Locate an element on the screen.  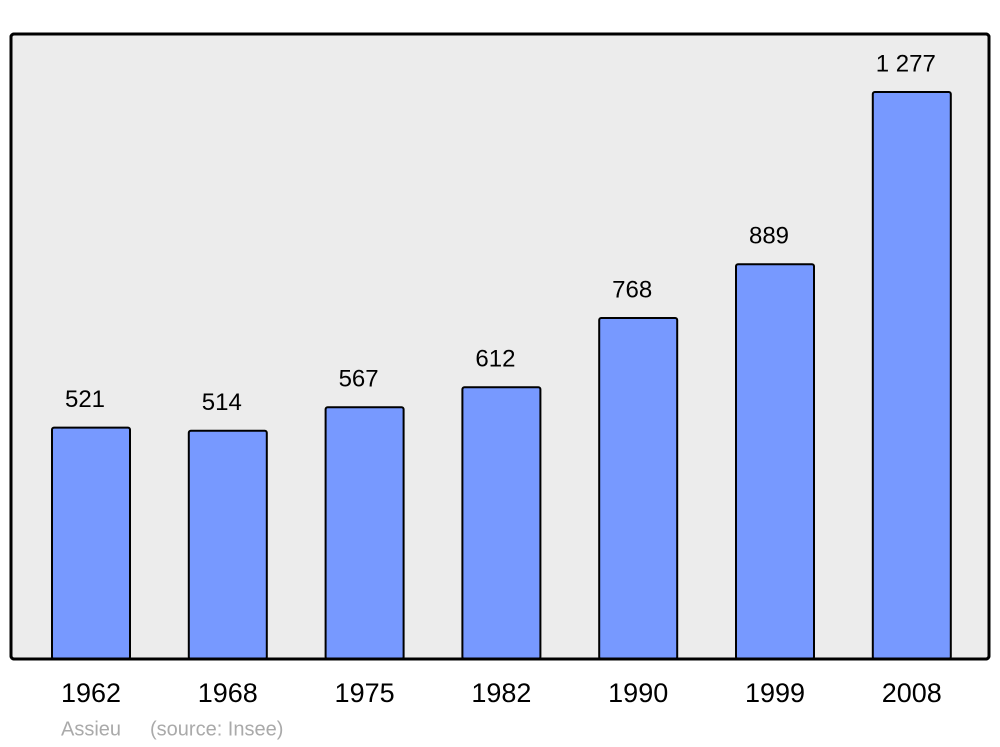
x-tick-label: 1982 is located at coordinates (501, 693).